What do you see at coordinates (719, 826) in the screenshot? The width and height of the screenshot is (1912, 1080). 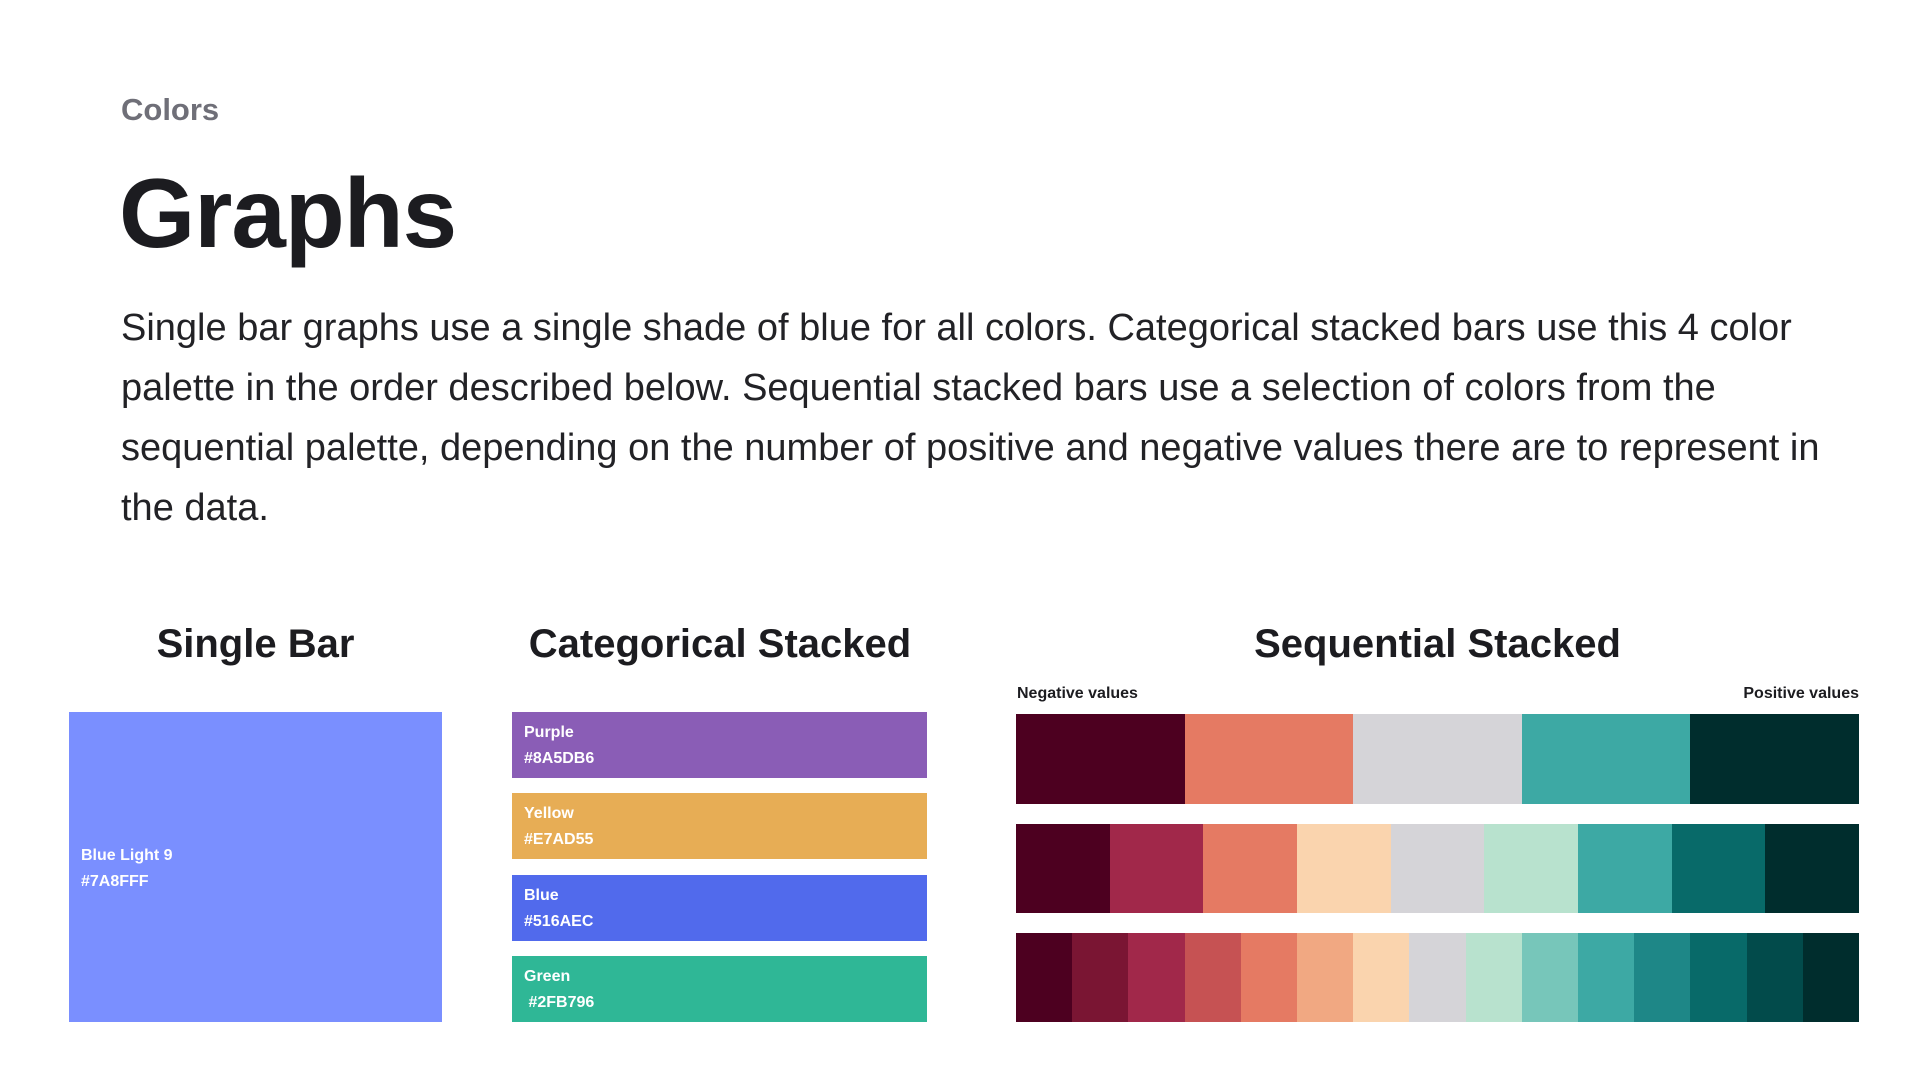 I see `categorical-swatch-yellow: Yellow #E7AD55` at bounding box center [719, 826].